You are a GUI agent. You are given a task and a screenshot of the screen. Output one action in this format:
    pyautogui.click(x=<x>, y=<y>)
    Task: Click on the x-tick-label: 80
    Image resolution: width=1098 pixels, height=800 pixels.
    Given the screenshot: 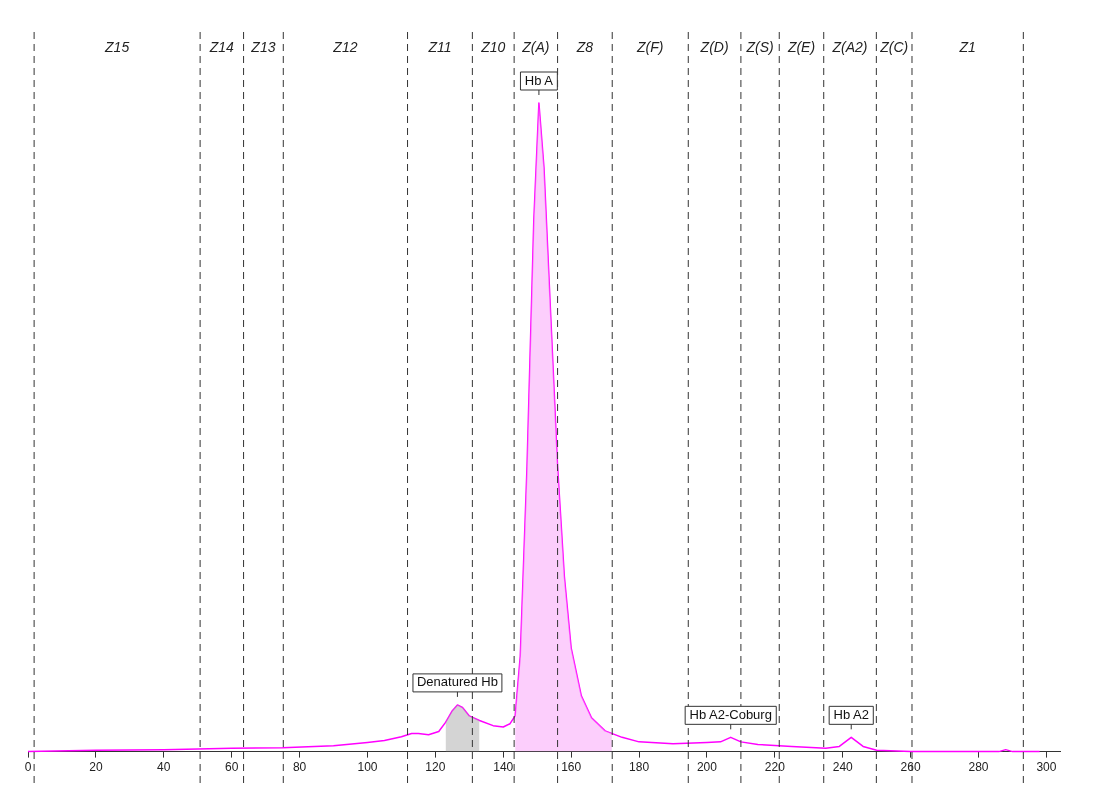 What is the action you would take?
    pyautogui.click(x=299, y=767)
    